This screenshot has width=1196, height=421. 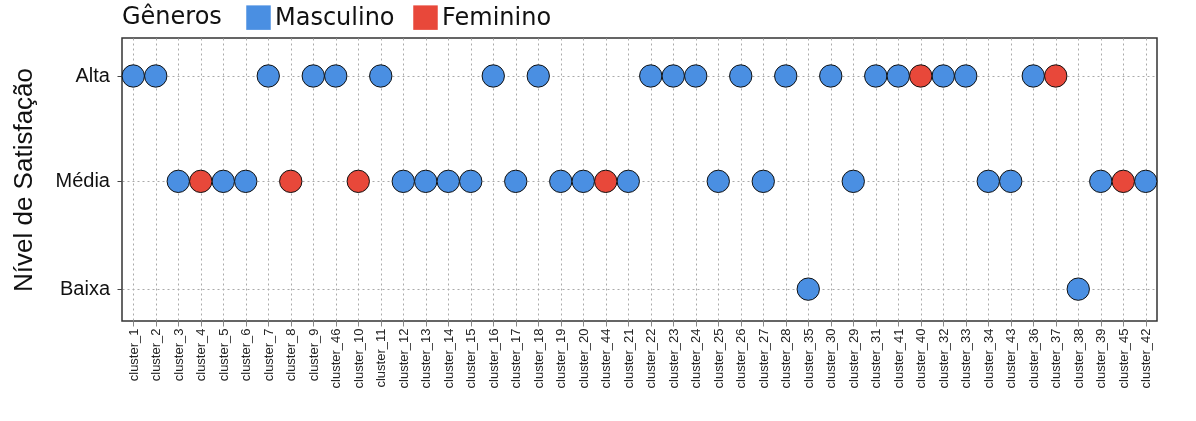 I want to click on x-tick-label: cluster_1, so click(x=133, y=355).